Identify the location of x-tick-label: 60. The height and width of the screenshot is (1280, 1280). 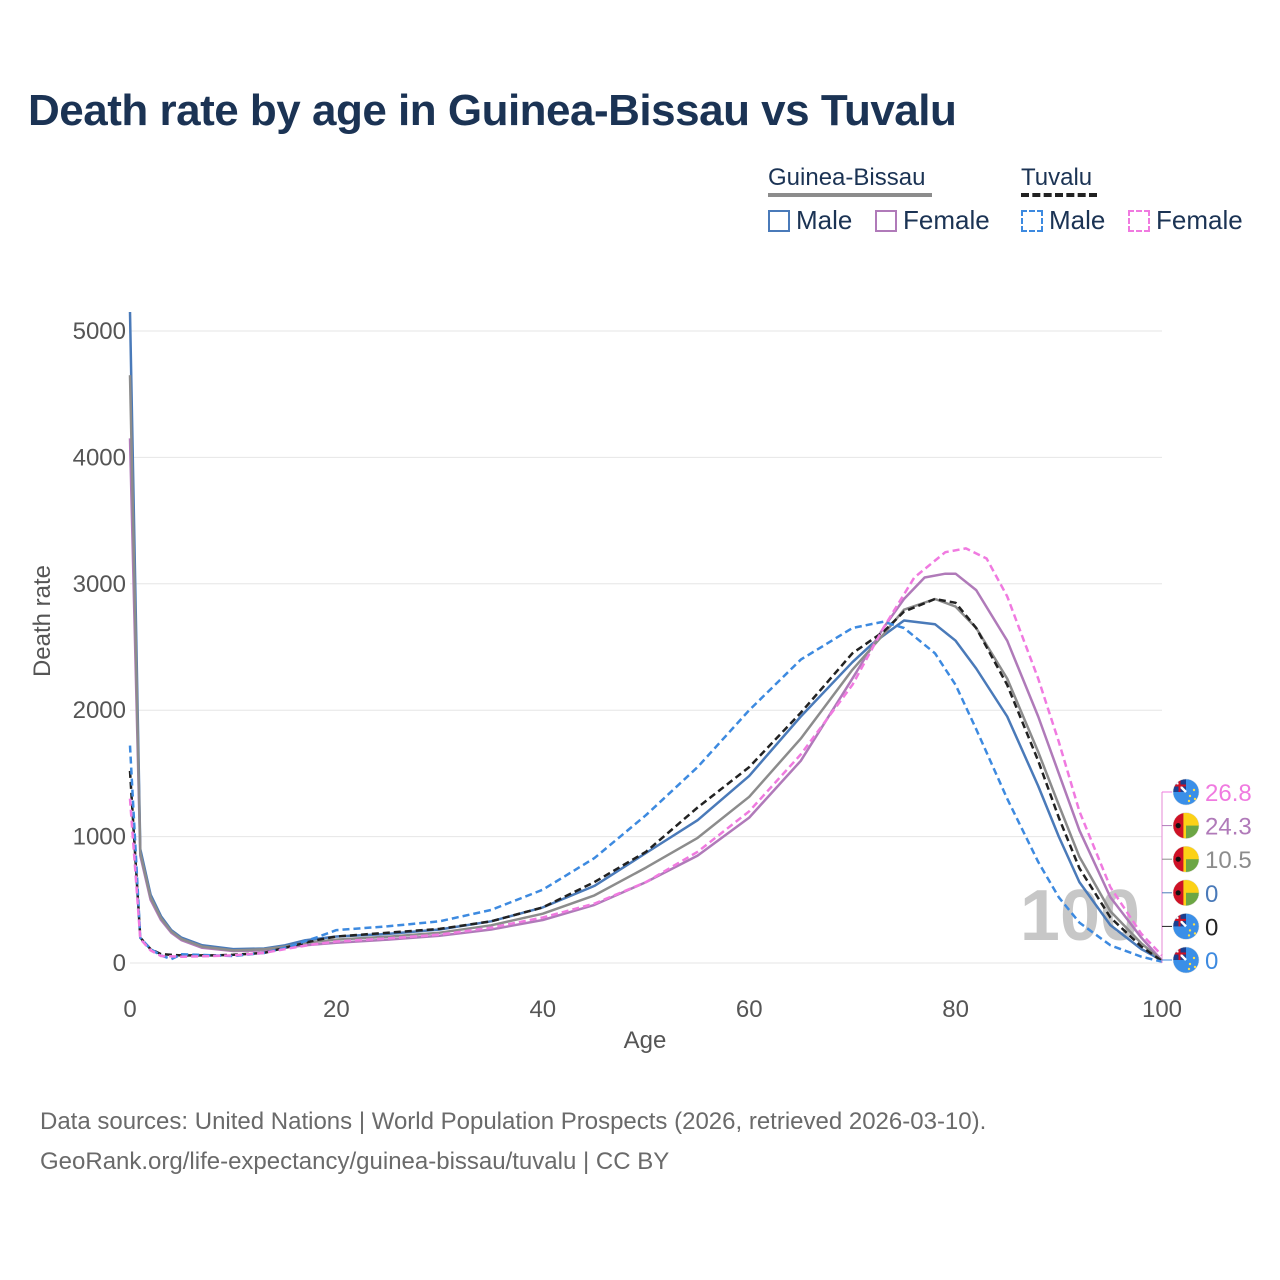
(749, 1009).